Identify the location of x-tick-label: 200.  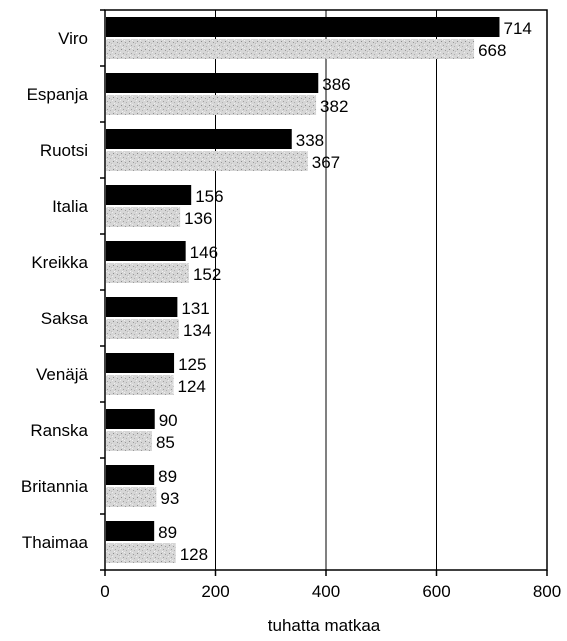
(215, 591).